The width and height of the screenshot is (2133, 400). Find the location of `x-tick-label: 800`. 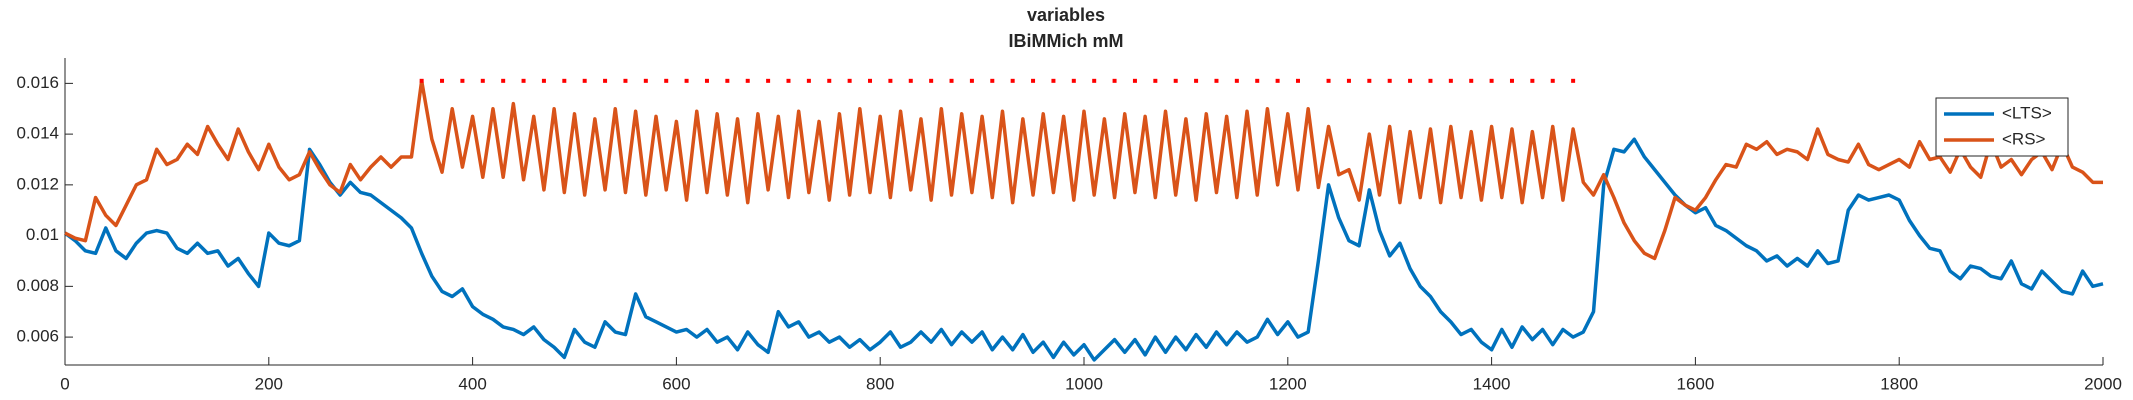

x-tick-label: 800 is located at coordinates (880, 383).